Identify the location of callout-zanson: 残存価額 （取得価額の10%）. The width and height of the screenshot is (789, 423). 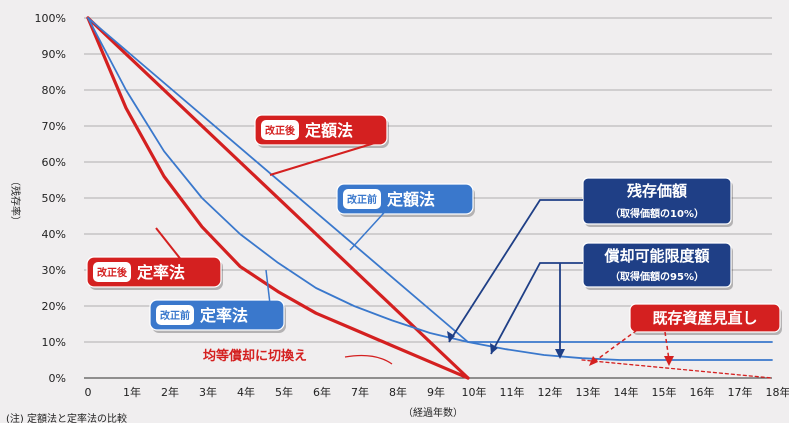
(657, 202).